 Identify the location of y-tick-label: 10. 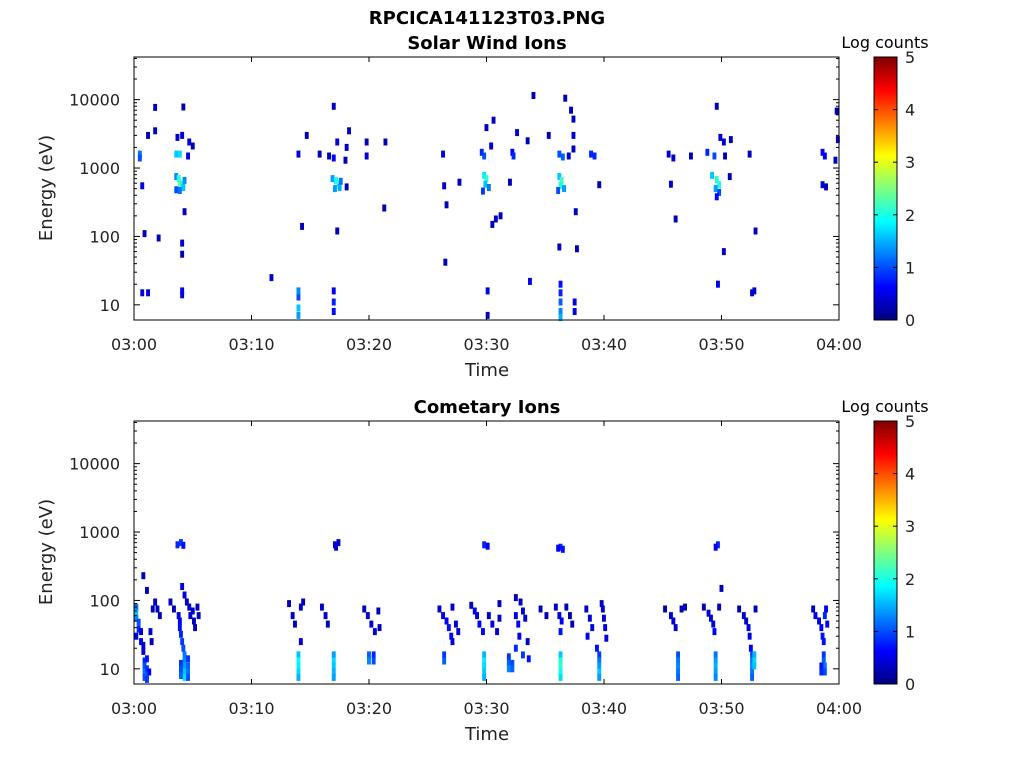
(110, 669).